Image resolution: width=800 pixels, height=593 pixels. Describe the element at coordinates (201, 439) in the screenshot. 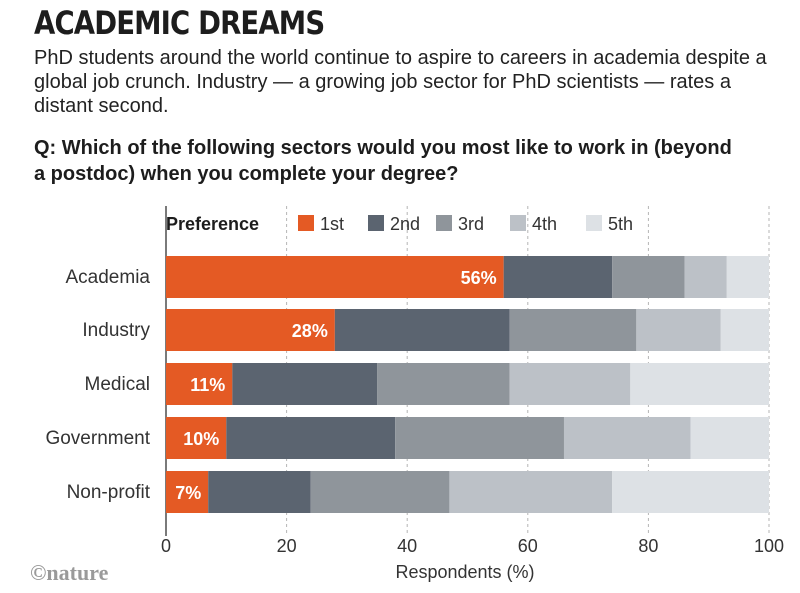

I see `data-label: 10%` at that location.